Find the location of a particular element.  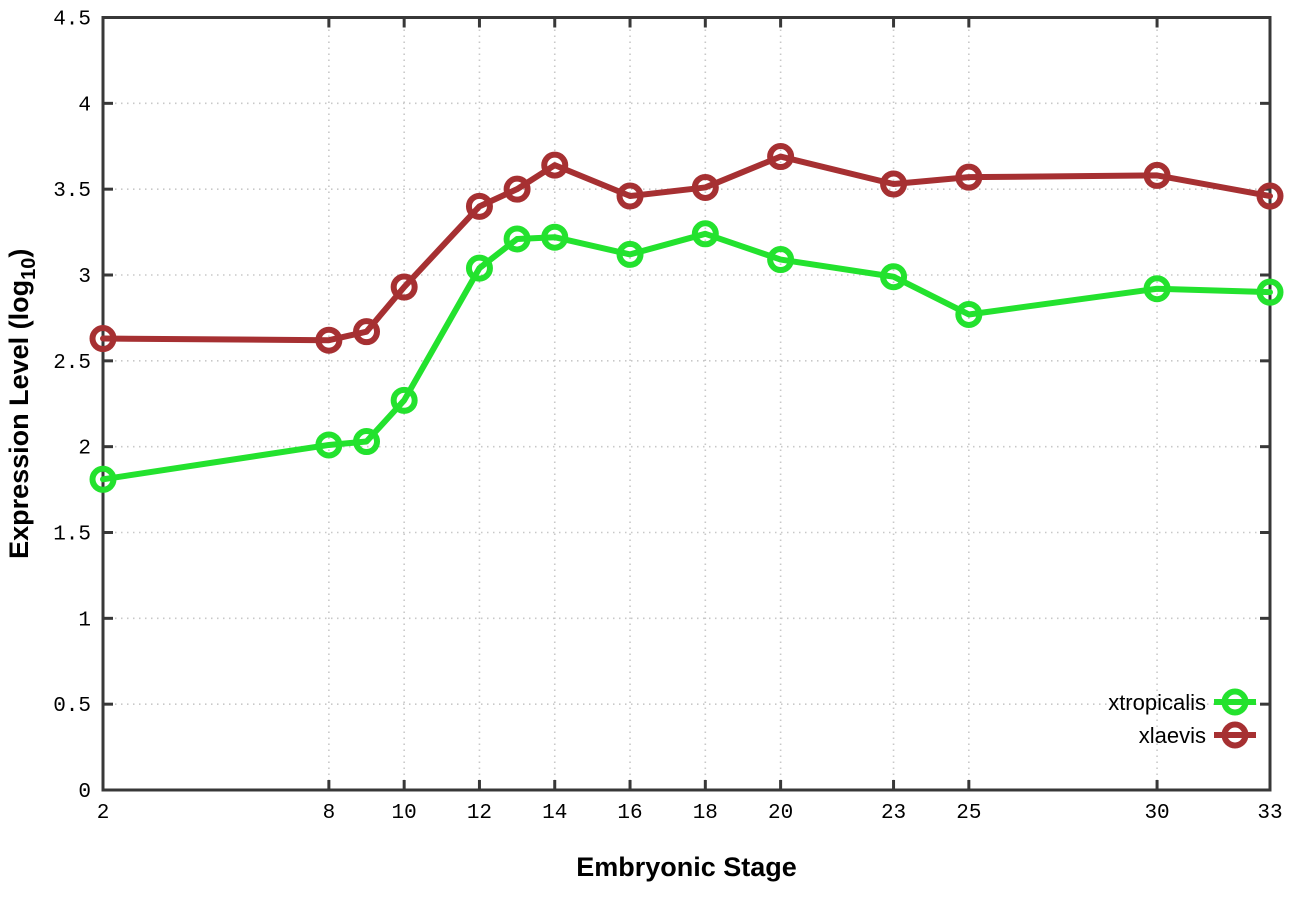

y-axis-title-close: ) is located at coordinates (19, 253).